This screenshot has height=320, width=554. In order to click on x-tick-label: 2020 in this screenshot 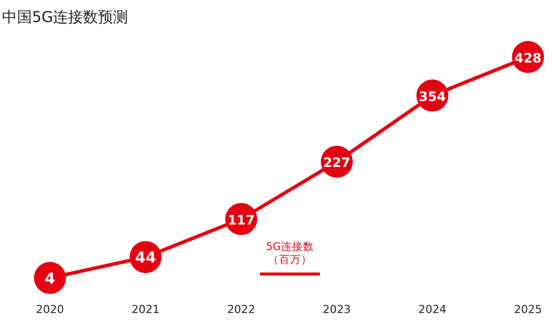, I will do `click(50, 309)`.